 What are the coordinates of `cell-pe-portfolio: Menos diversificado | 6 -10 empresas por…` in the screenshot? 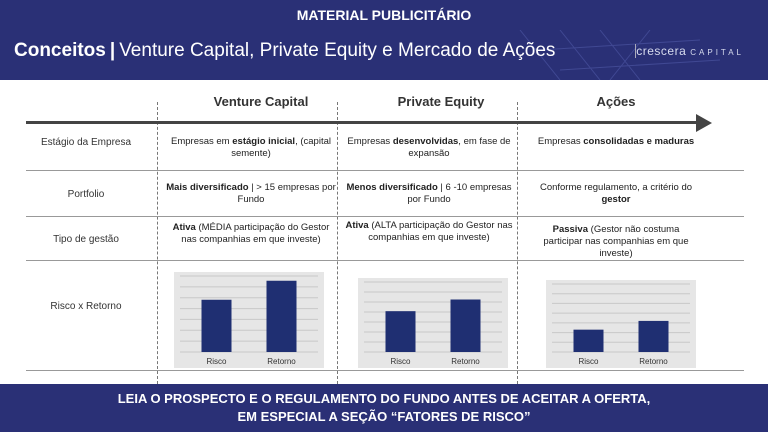 It's located at (429, 193).